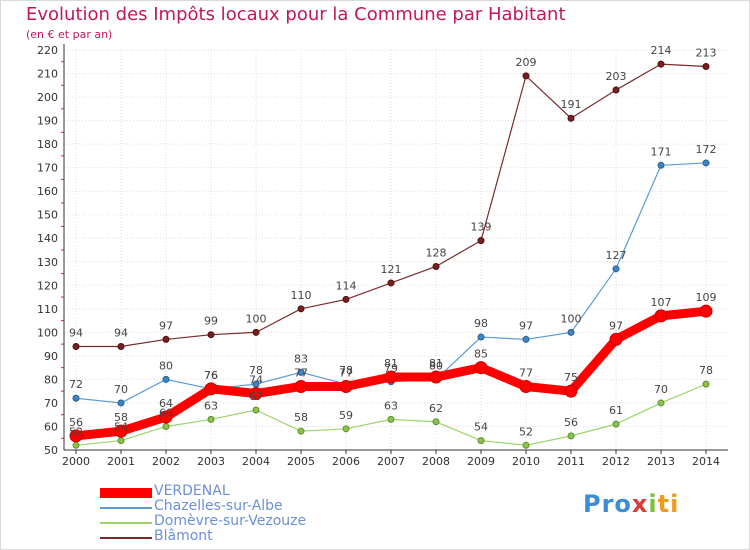  I want to click on legend-swatch-chazelles, so click(126, 508).